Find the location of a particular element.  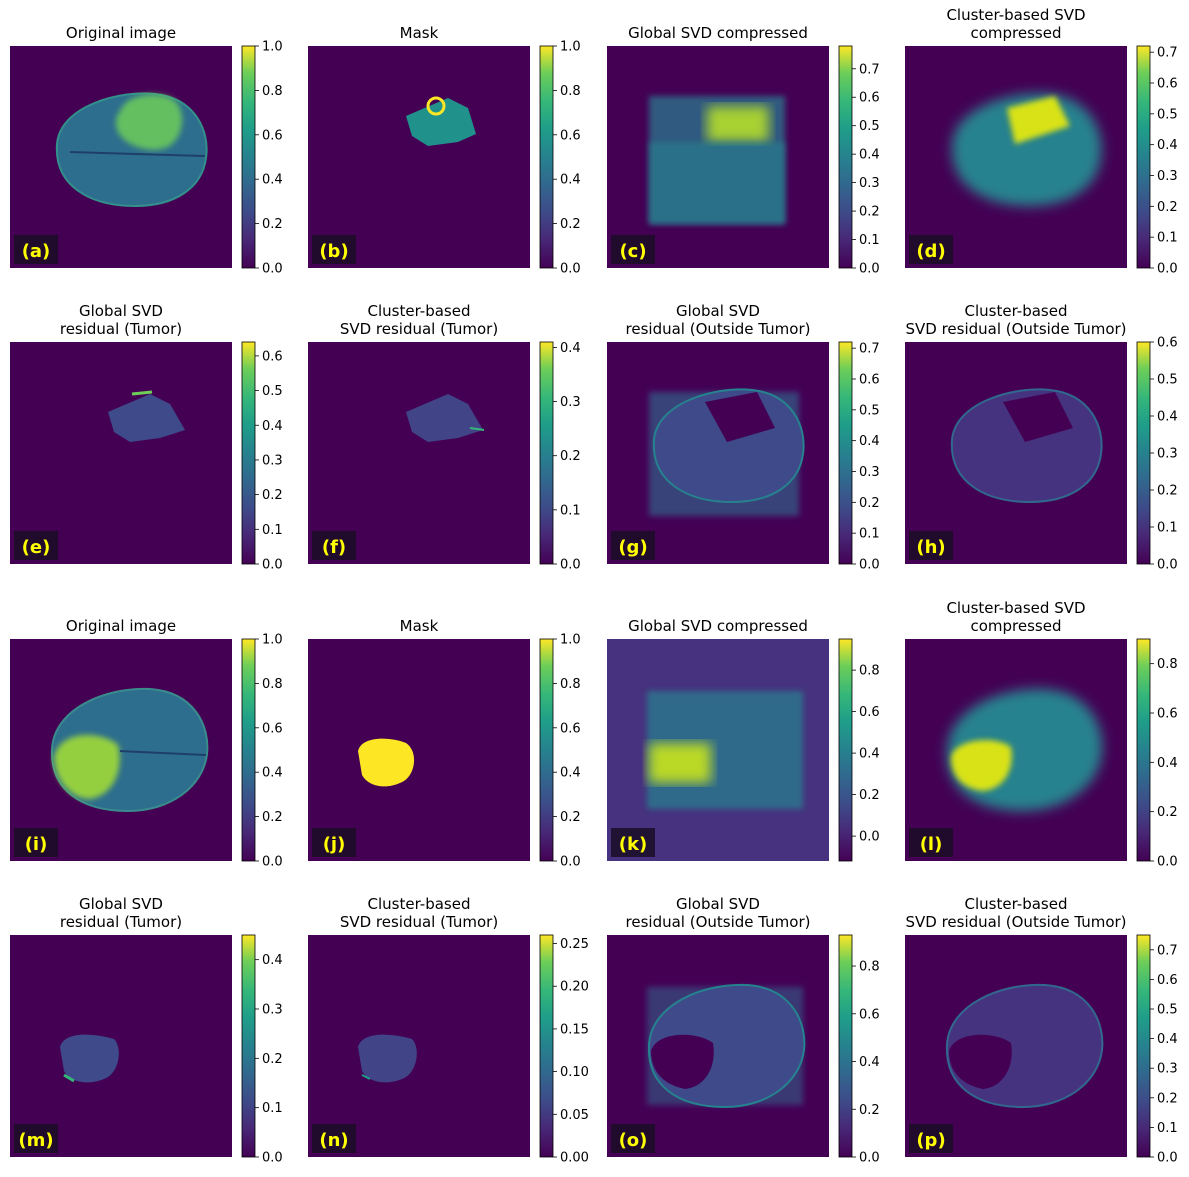

panel-b: Mask (b) 0.0 0.2 0.4 0.6 0.8 1.0 is located at coordinates (444, 150).